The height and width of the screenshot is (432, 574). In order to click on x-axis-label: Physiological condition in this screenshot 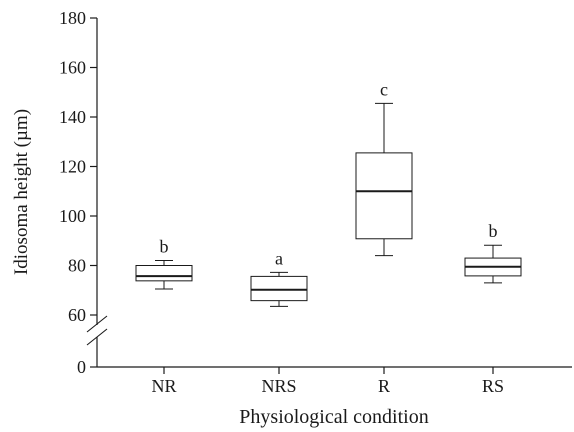, I will do `click(333, 417)`.